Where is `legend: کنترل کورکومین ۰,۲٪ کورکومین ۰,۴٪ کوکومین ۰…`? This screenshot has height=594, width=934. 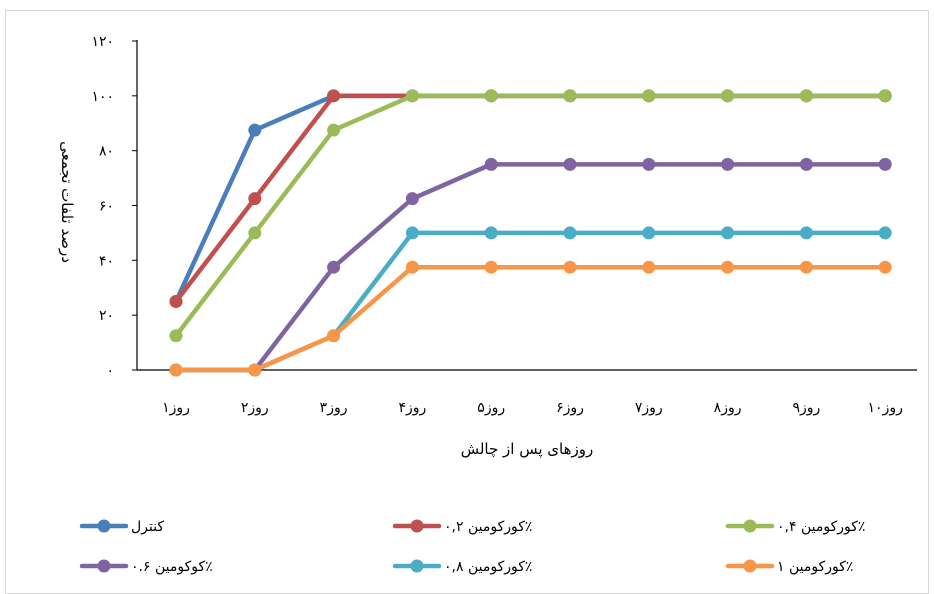 legend: کنترل کورکومین ۰,۲٪ کورکومین ۰,۴٪ کوکومین ۰… is located at coordinates (472, 547).